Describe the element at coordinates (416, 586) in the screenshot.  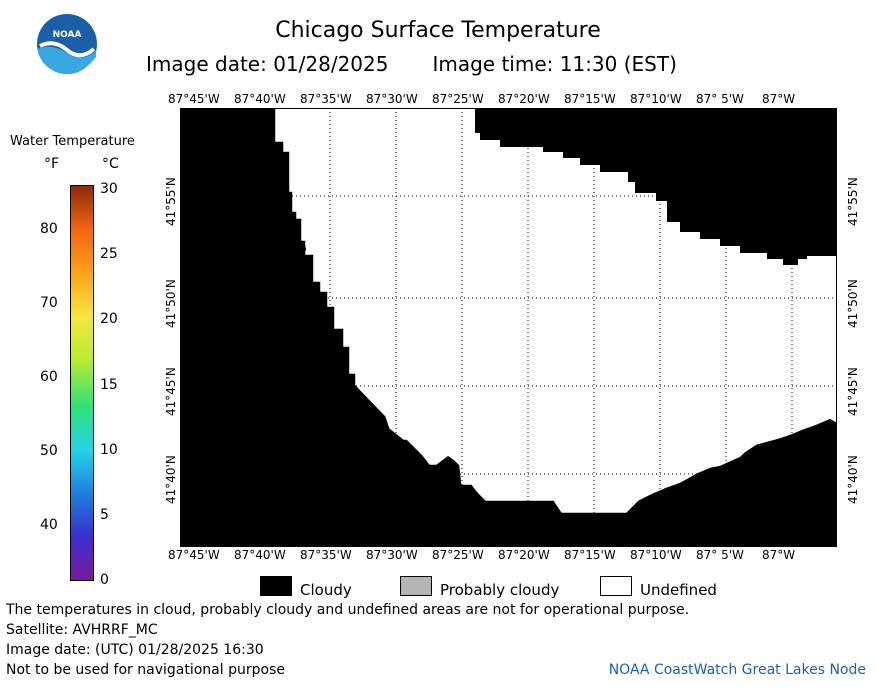
I see `legend-probably-cloudy-swatch` at that location.